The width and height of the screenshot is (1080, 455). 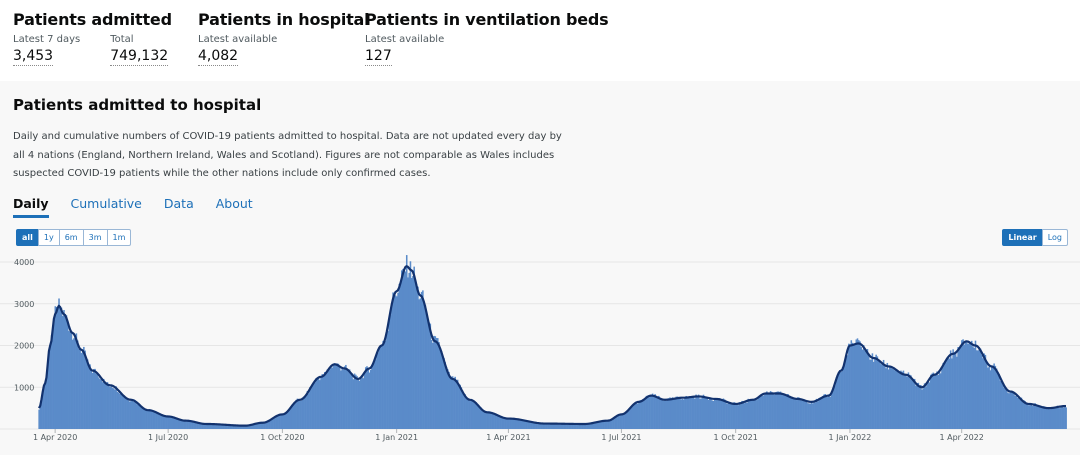 I want to click on scale-linear-button: Linear, so click(x=1022, y=237).